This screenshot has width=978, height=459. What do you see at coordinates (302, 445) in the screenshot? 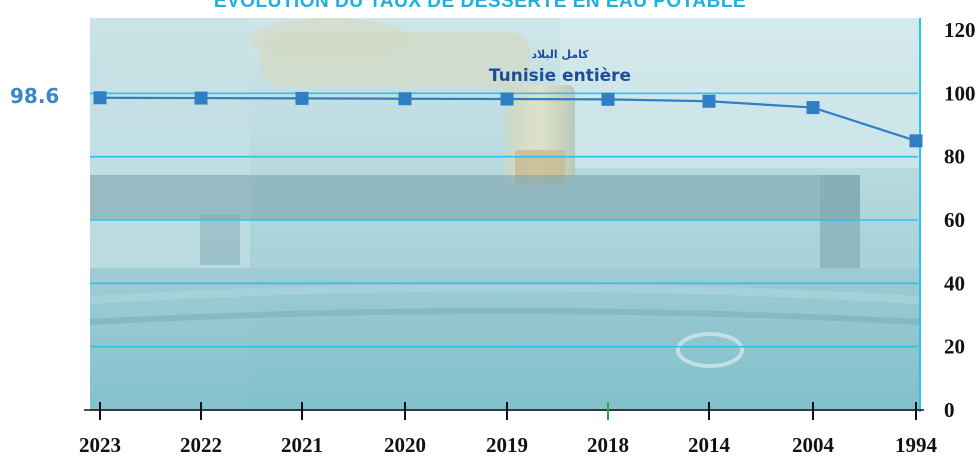
I see `x-tick-label: 2021` at bounding box center [302, 445].